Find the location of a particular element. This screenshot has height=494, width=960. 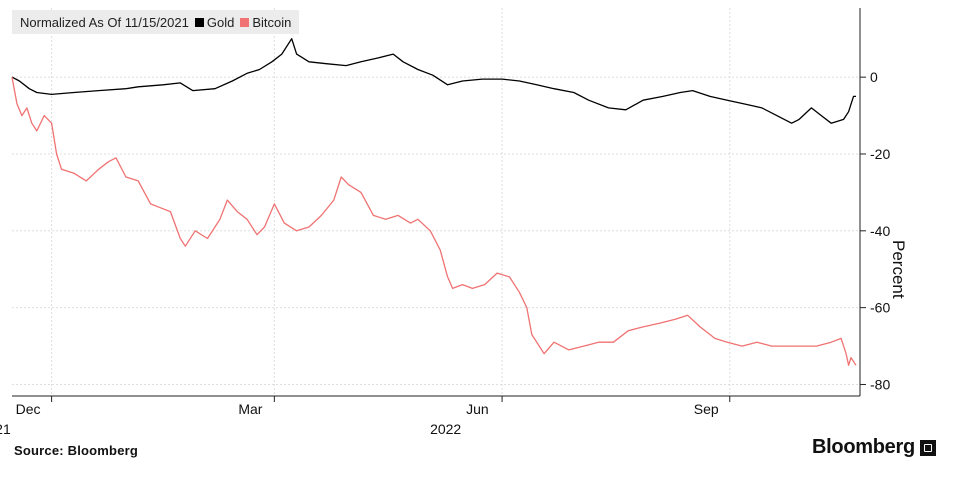

x-tick-year-label: 2022 is located at coordinates (445, 429).